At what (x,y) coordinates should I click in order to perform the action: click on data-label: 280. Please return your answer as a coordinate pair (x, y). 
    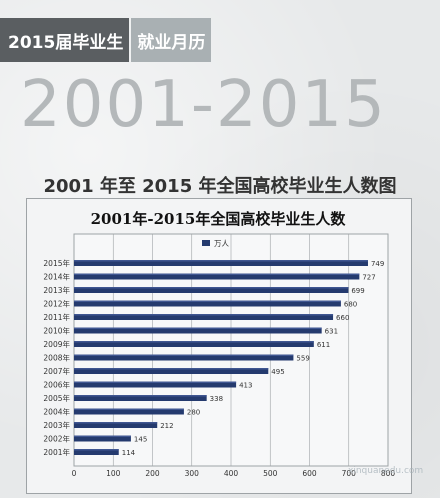
    Looking at the image, I should click on (193, 413).